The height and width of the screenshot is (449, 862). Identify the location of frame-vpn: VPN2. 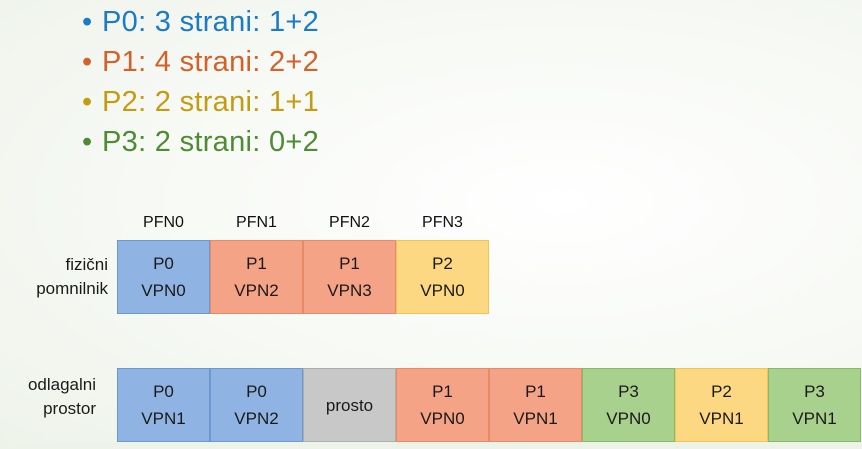
(256, 290).